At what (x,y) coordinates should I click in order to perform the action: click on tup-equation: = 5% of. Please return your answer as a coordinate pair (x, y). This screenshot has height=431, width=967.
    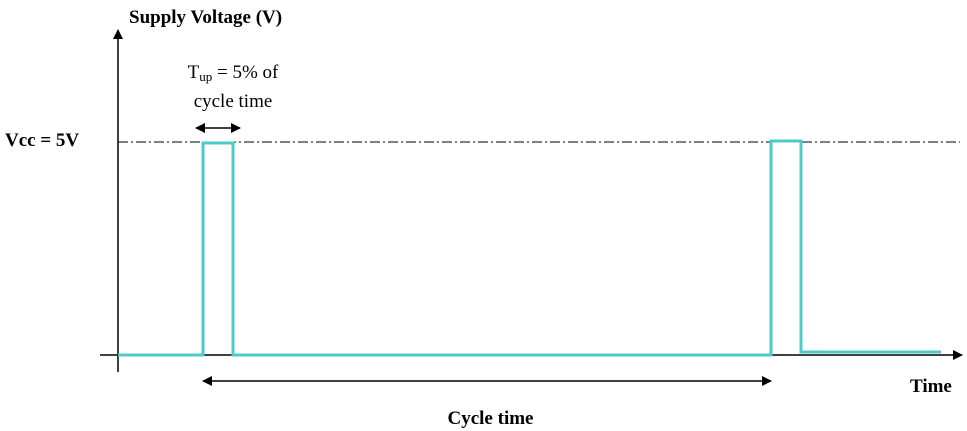
    Looking at the image, I should click on (245, 72).